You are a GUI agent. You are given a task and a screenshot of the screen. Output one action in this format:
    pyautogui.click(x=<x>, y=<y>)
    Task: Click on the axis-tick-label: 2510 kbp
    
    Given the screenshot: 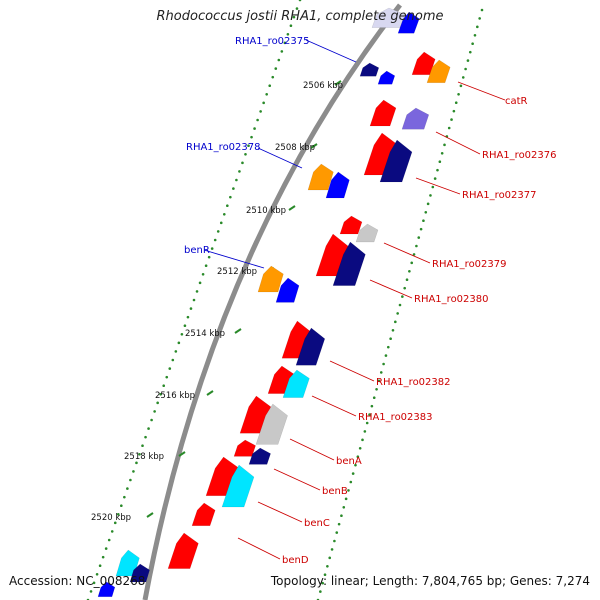 What is the action you would take?
    pyautogui.click(x=266, y=211)
    